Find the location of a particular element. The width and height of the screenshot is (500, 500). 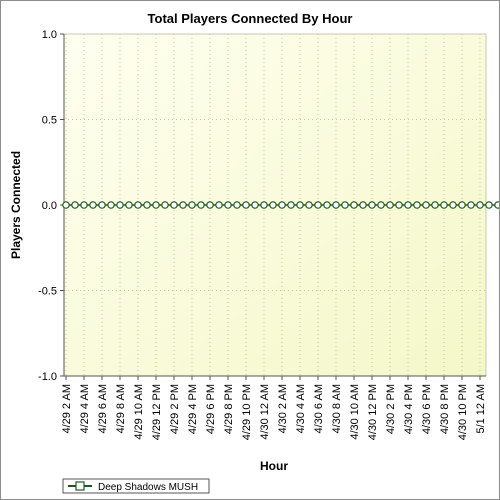

x-tick-label: 4/29 2 AM is located at coordinates (67, 409).